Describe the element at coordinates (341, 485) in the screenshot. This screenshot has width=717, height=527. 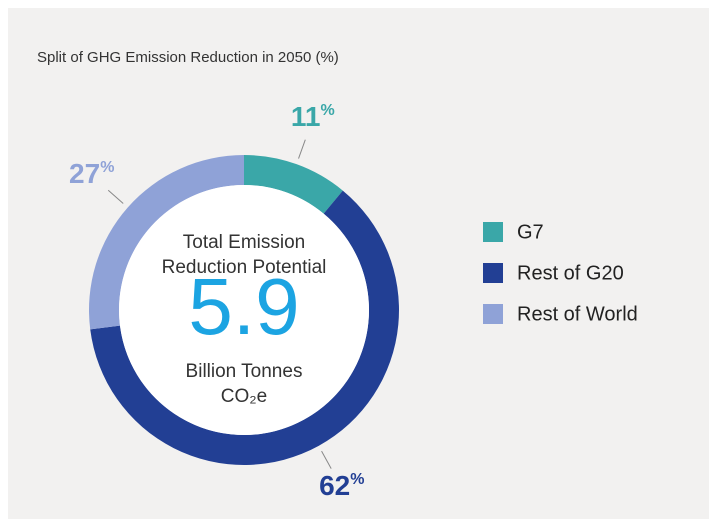
I see `value-label: 62%` at that location.